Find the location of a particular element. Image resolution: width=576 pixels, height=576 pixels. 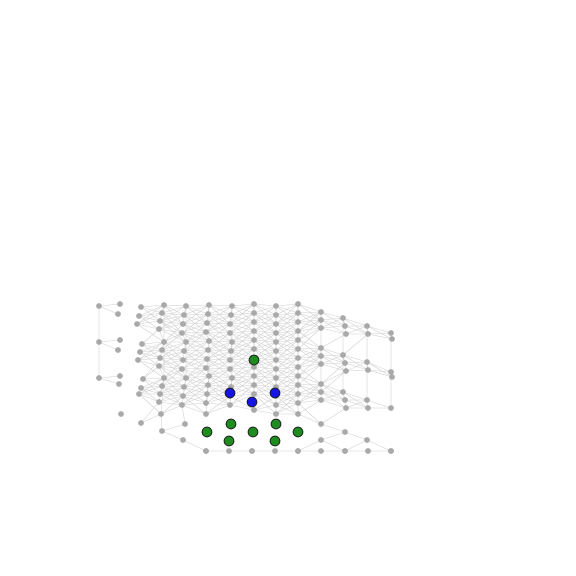

blue-node is located at coordinates (275, 393).